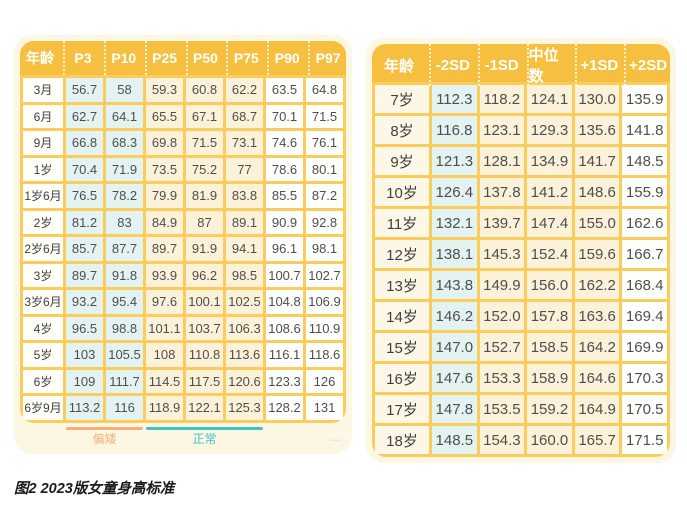 The image size is (687, 506). Describe the element at coordinates (502, 99) in the screenshot. I see `table-cell: 118.2` at that location.